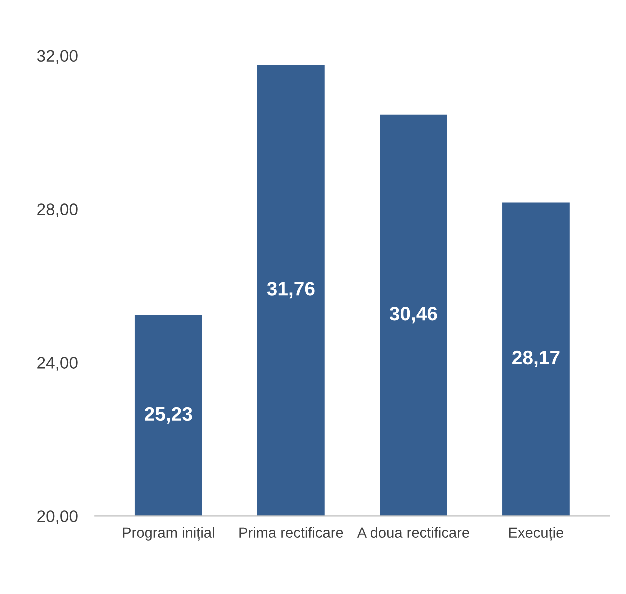  Describe the element at coordinates (291, 290) in the screenshot. I see `data-label: 31,76` at that location.